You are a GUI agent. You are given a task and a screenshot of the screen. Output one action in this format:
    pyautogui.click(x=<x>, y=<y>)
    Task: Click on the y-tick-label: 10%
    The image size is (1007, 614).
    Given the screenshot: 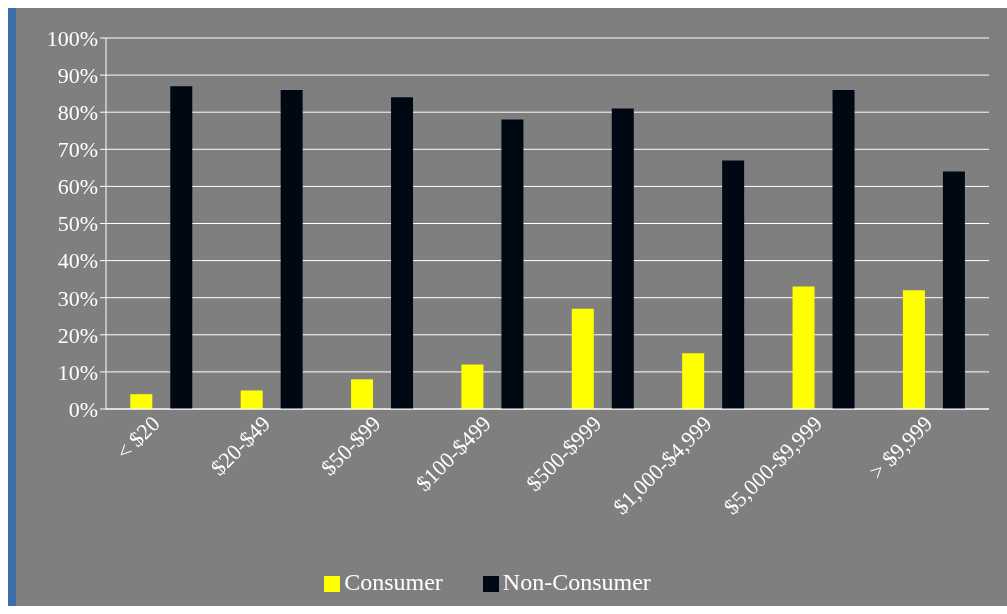 What is the action you would take?
    pyautogui.click(x=77, y=372)
    